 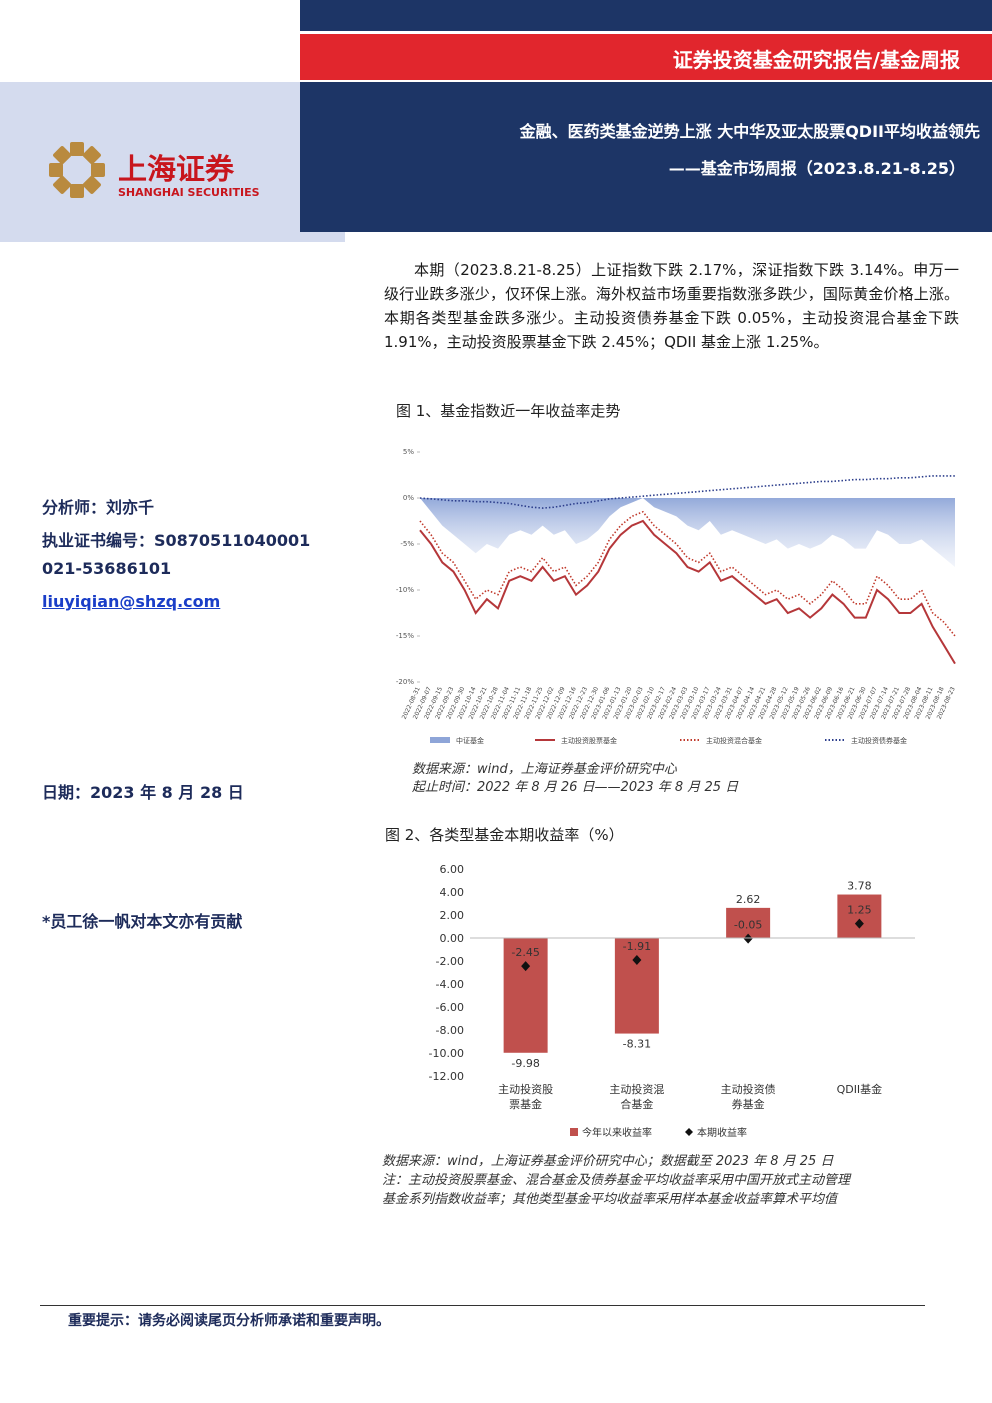 What do you see at coordinates (859, 1089) in the screenshot?
I see `x-tick-label: QDII基金` at bounding box center [859, 1089].